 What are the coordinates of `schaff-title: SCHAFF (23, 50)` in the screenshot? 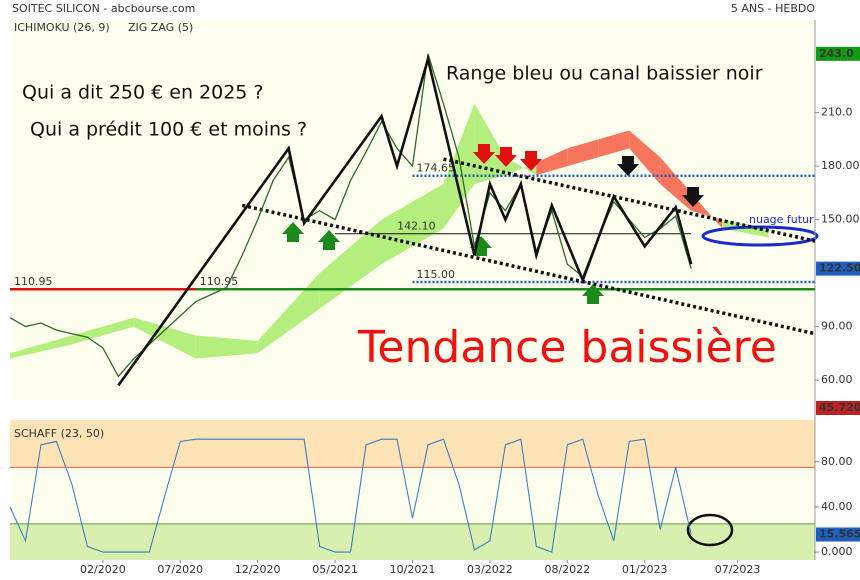 It's located at (59, 433).